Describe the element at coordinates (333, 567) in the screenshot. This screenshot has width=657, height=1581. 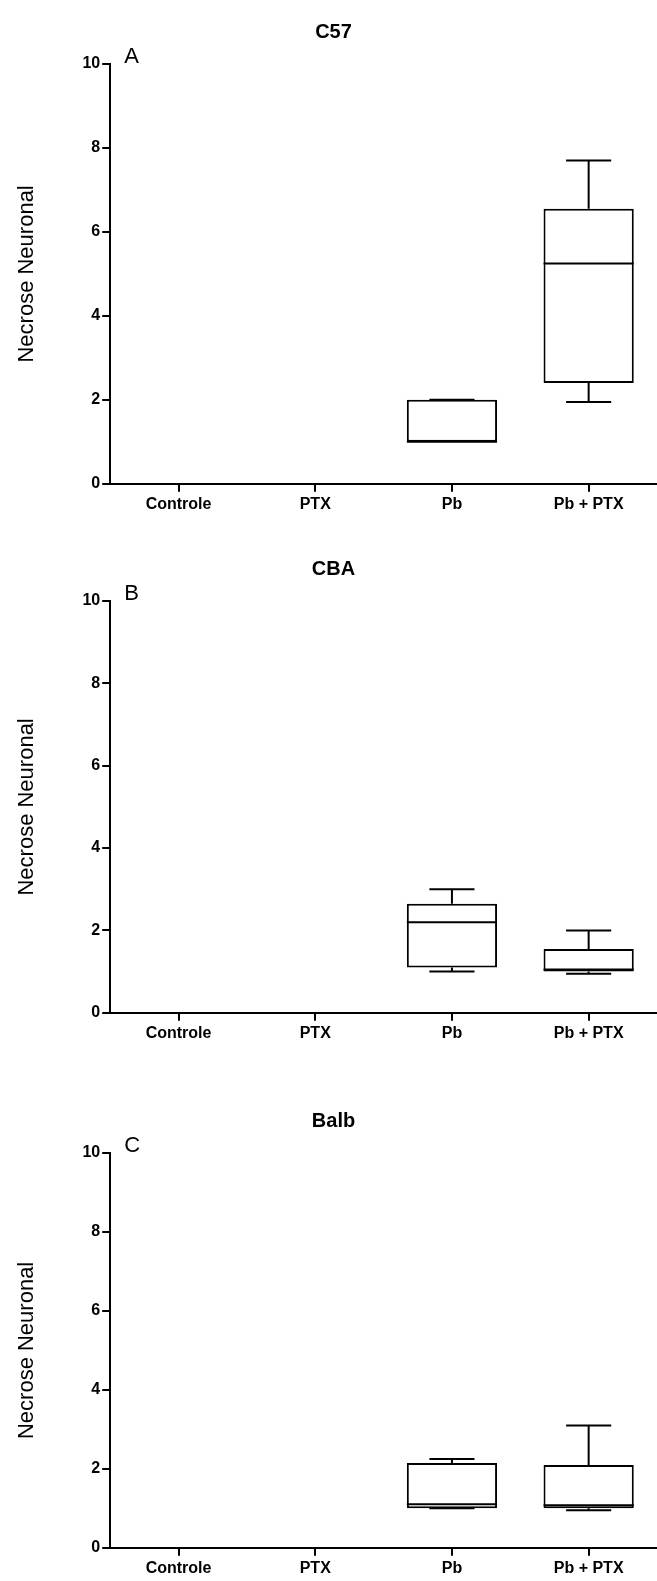
I see `chart-title: CBA` at that location.